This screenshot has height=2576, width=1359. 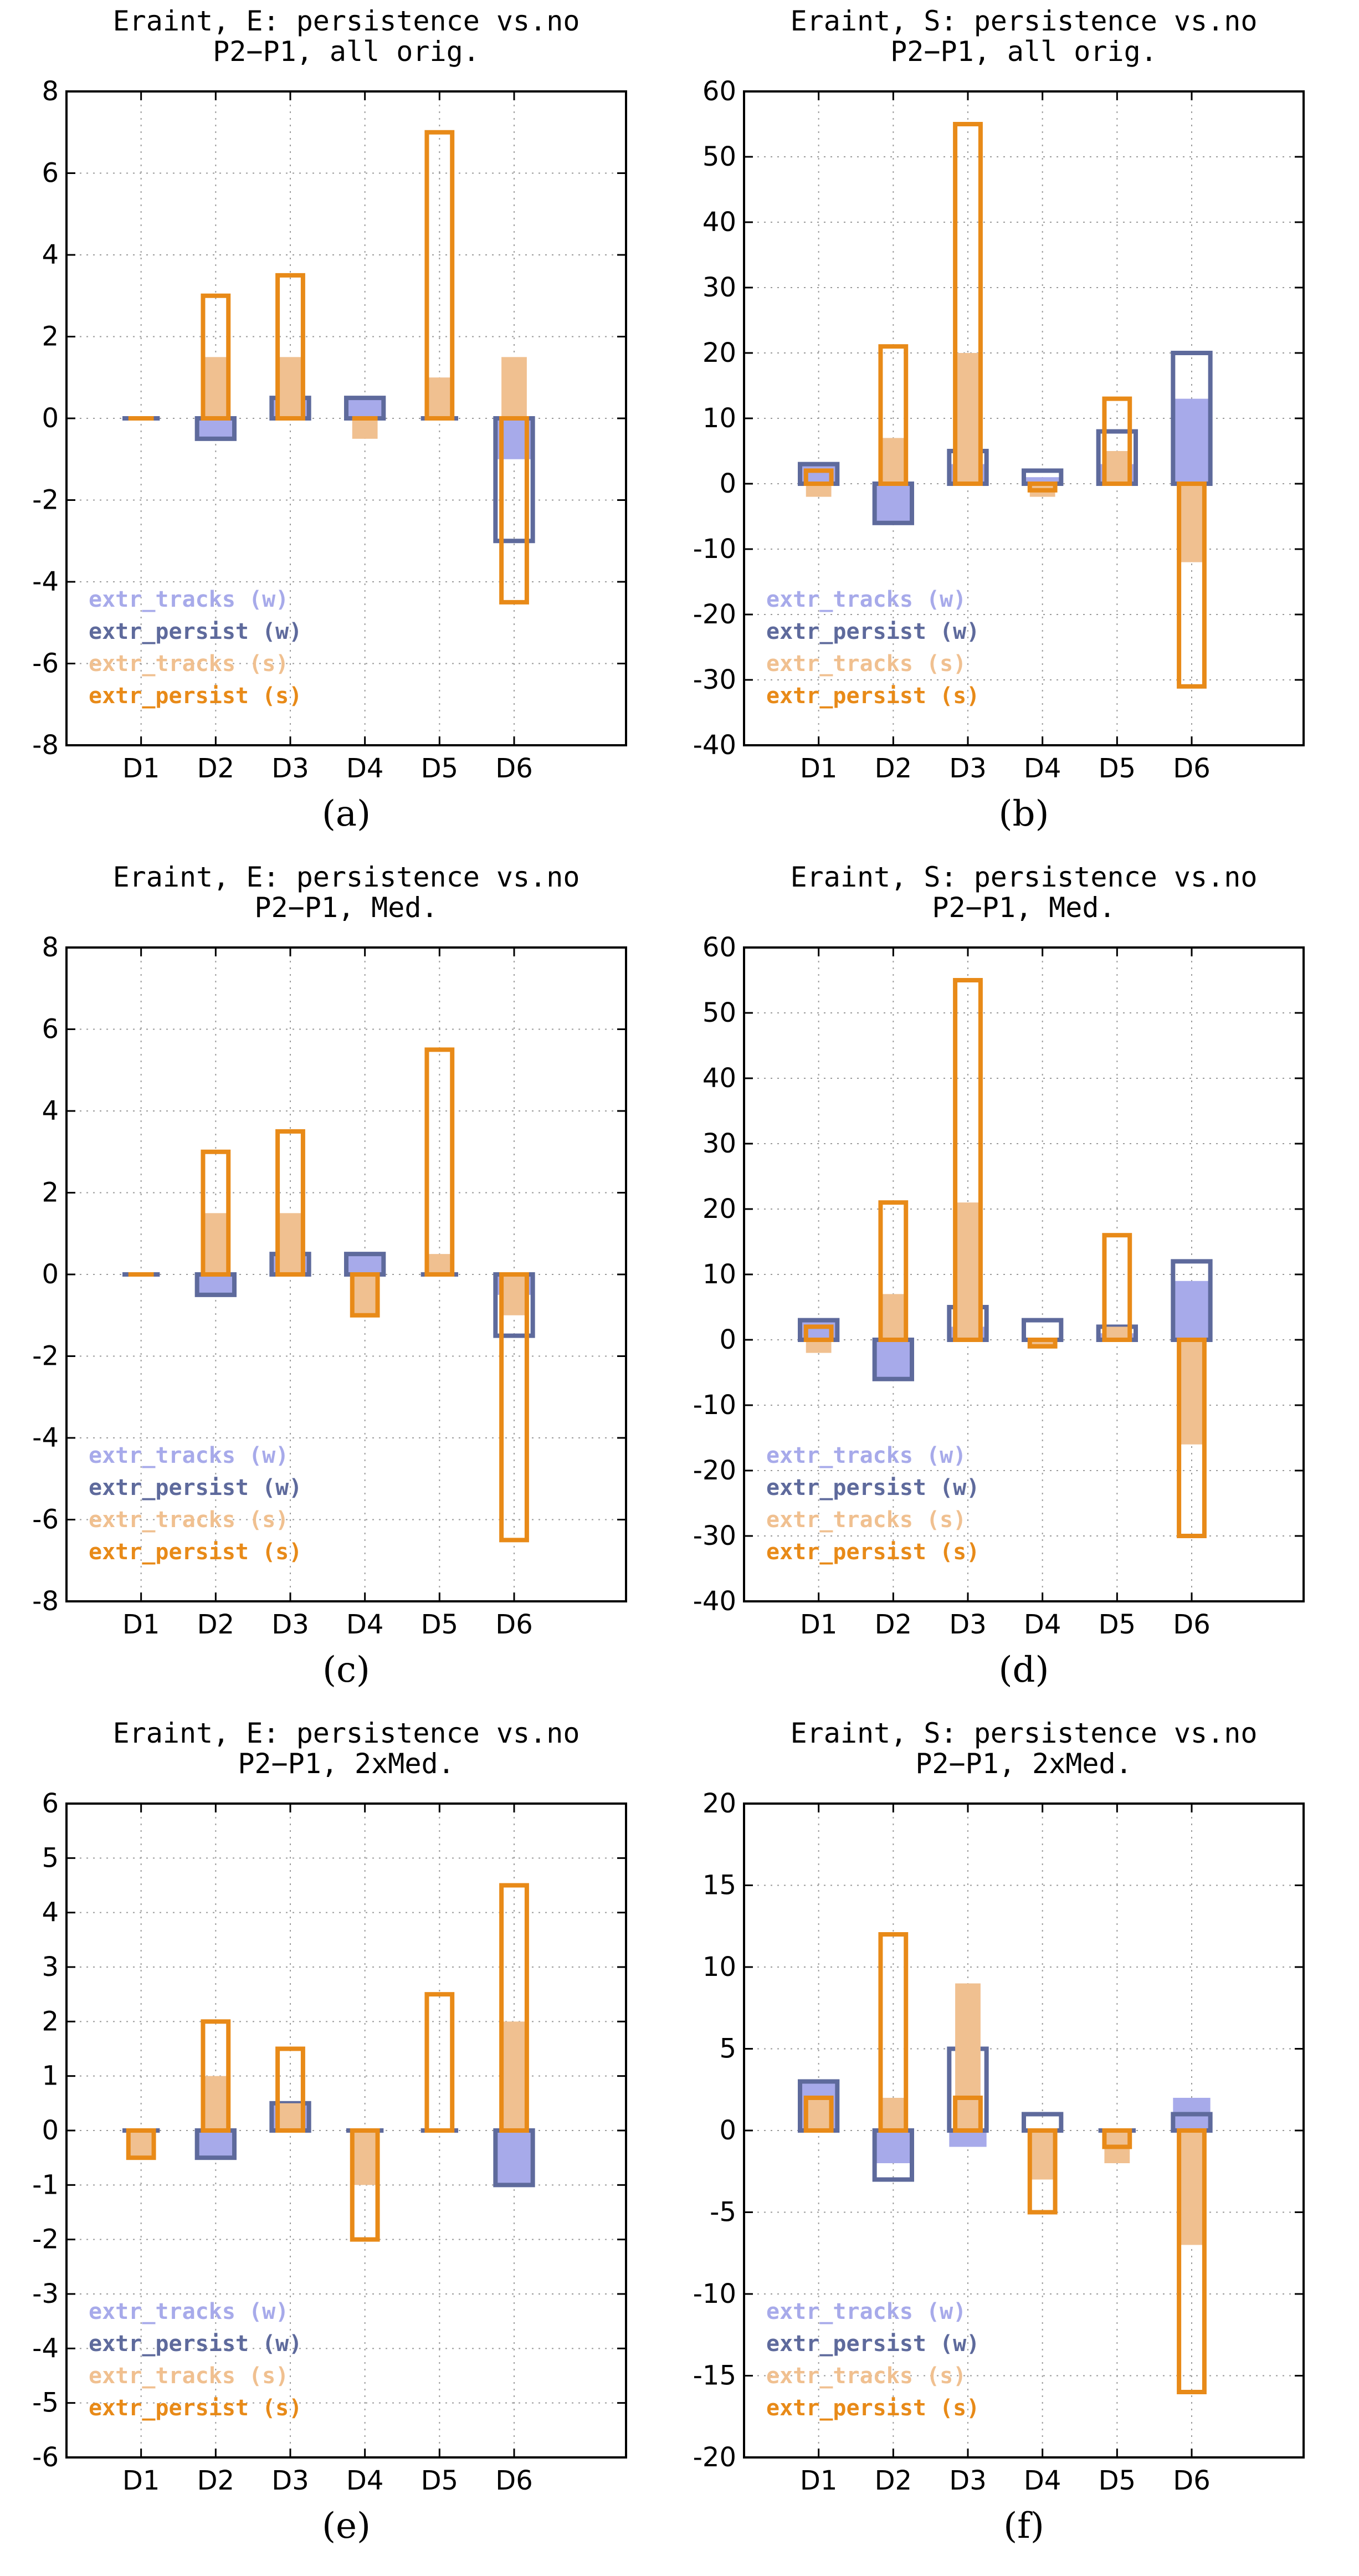 I want to click on chart-title-line1: Eraint, E: persistence vs.no, so click(x=346, y=877).